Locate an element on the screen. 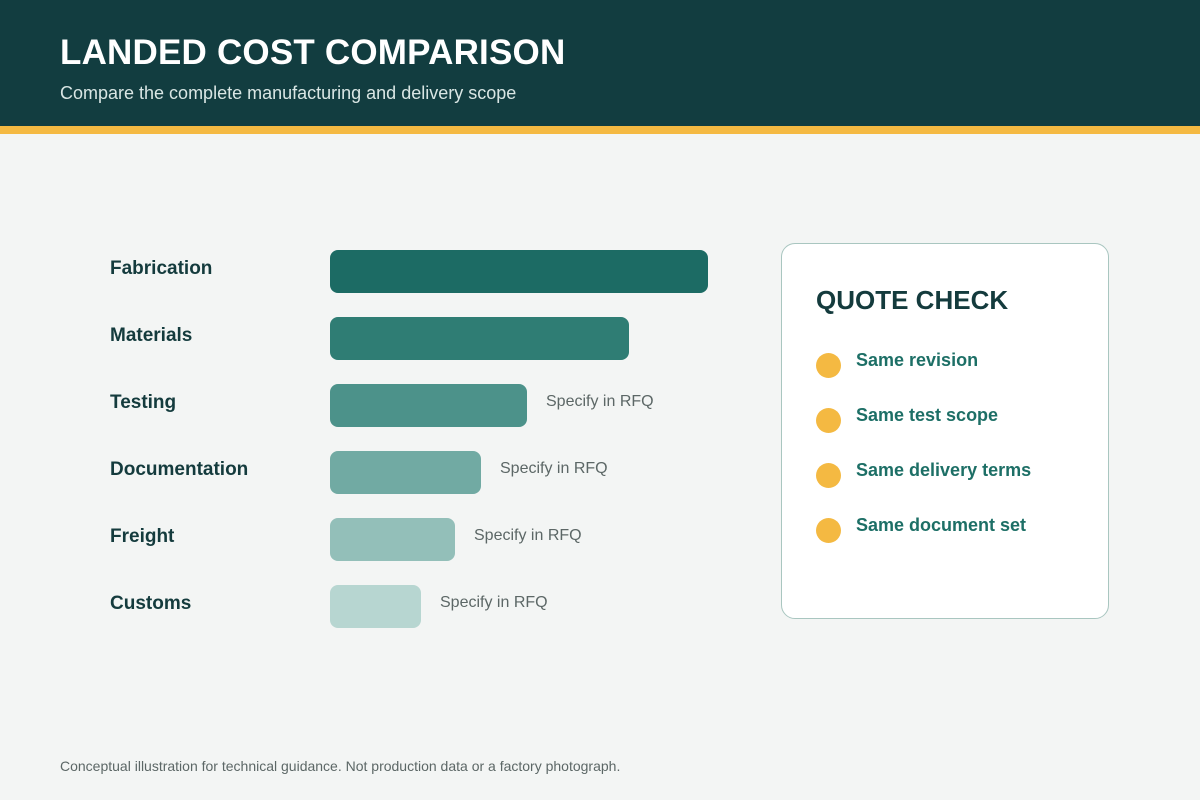  cost-row: Fabrication is located at coordinates (380, 272).